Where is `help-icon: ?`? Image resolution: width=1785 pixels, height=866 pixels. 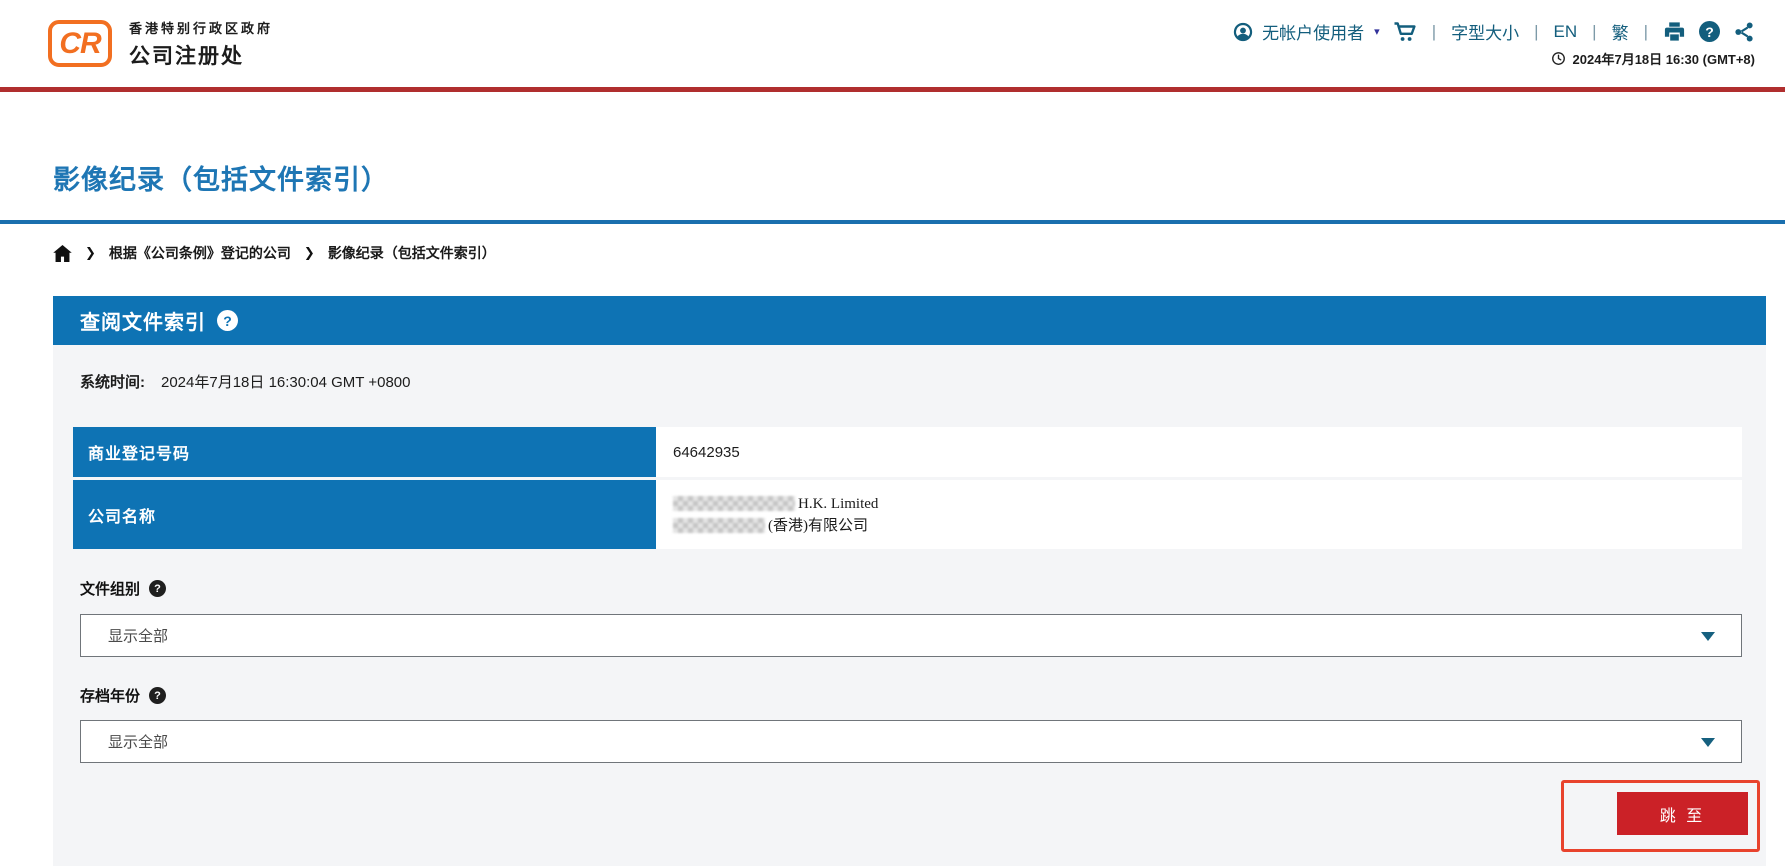
help-icon: ? is located at coordinates (1709, 31).